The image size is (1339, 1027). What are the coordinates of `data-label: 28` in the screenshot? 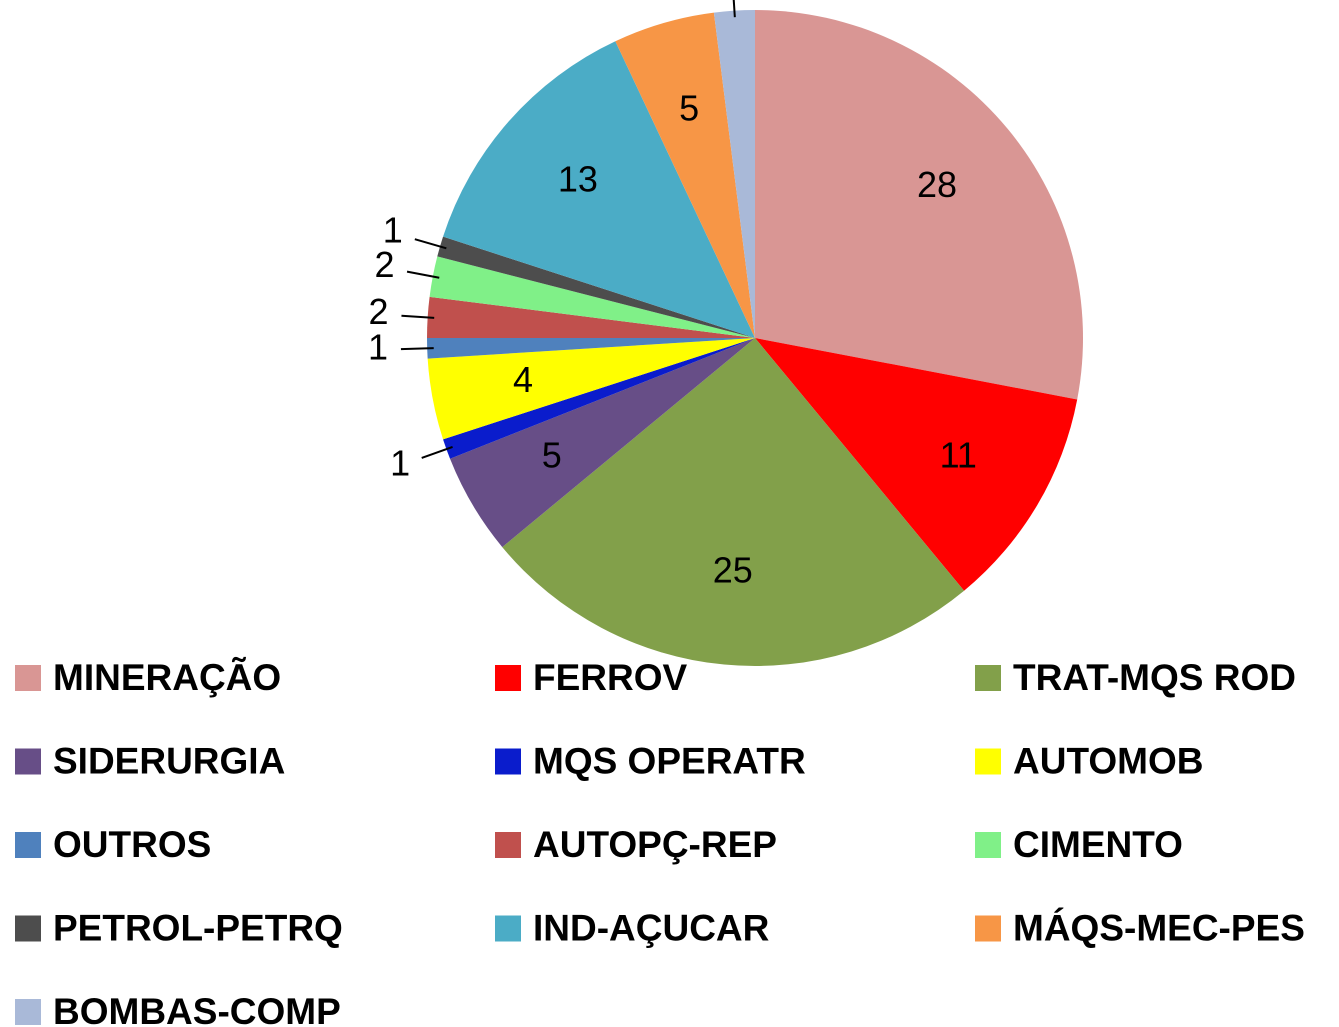 It's located at (937, 184).